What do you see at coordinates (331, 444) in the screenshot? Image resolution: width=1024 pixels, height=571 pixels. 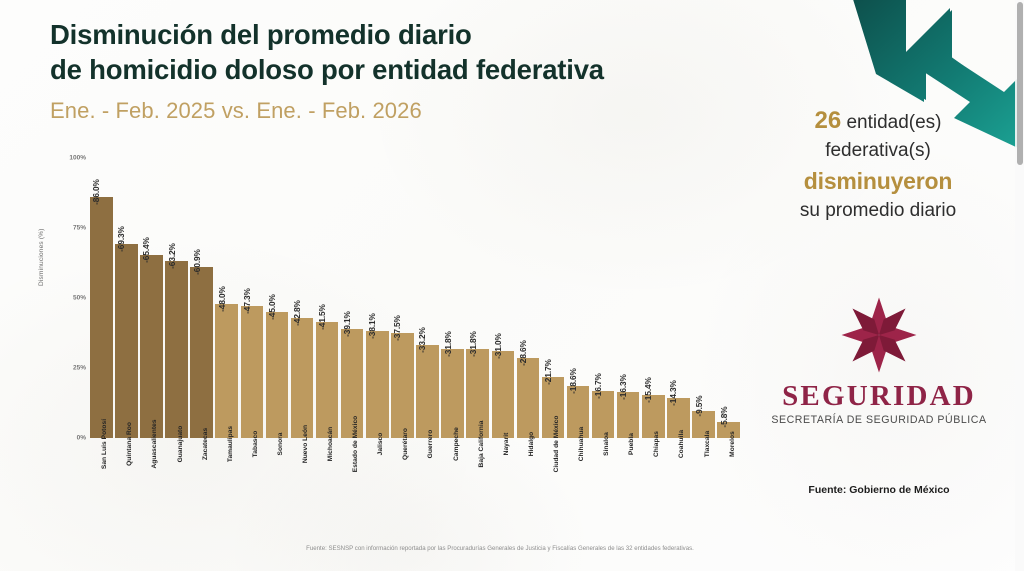 I see `x-axis-tick-label: Michoacán` at bounding box center [331, 444].